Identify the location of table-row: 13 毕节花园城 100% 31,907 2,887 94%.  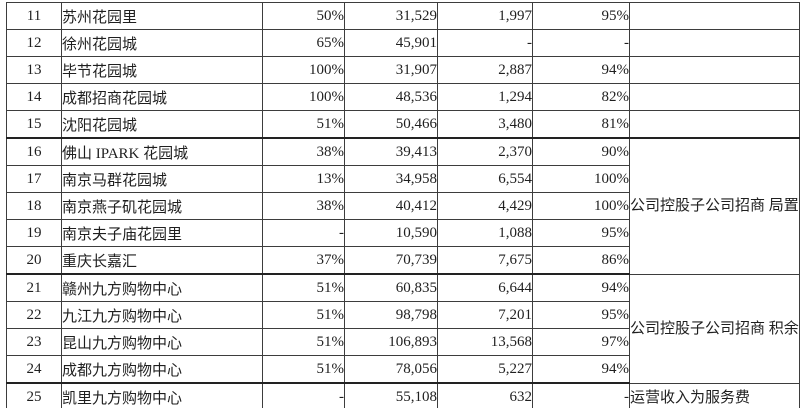
(403, 70).